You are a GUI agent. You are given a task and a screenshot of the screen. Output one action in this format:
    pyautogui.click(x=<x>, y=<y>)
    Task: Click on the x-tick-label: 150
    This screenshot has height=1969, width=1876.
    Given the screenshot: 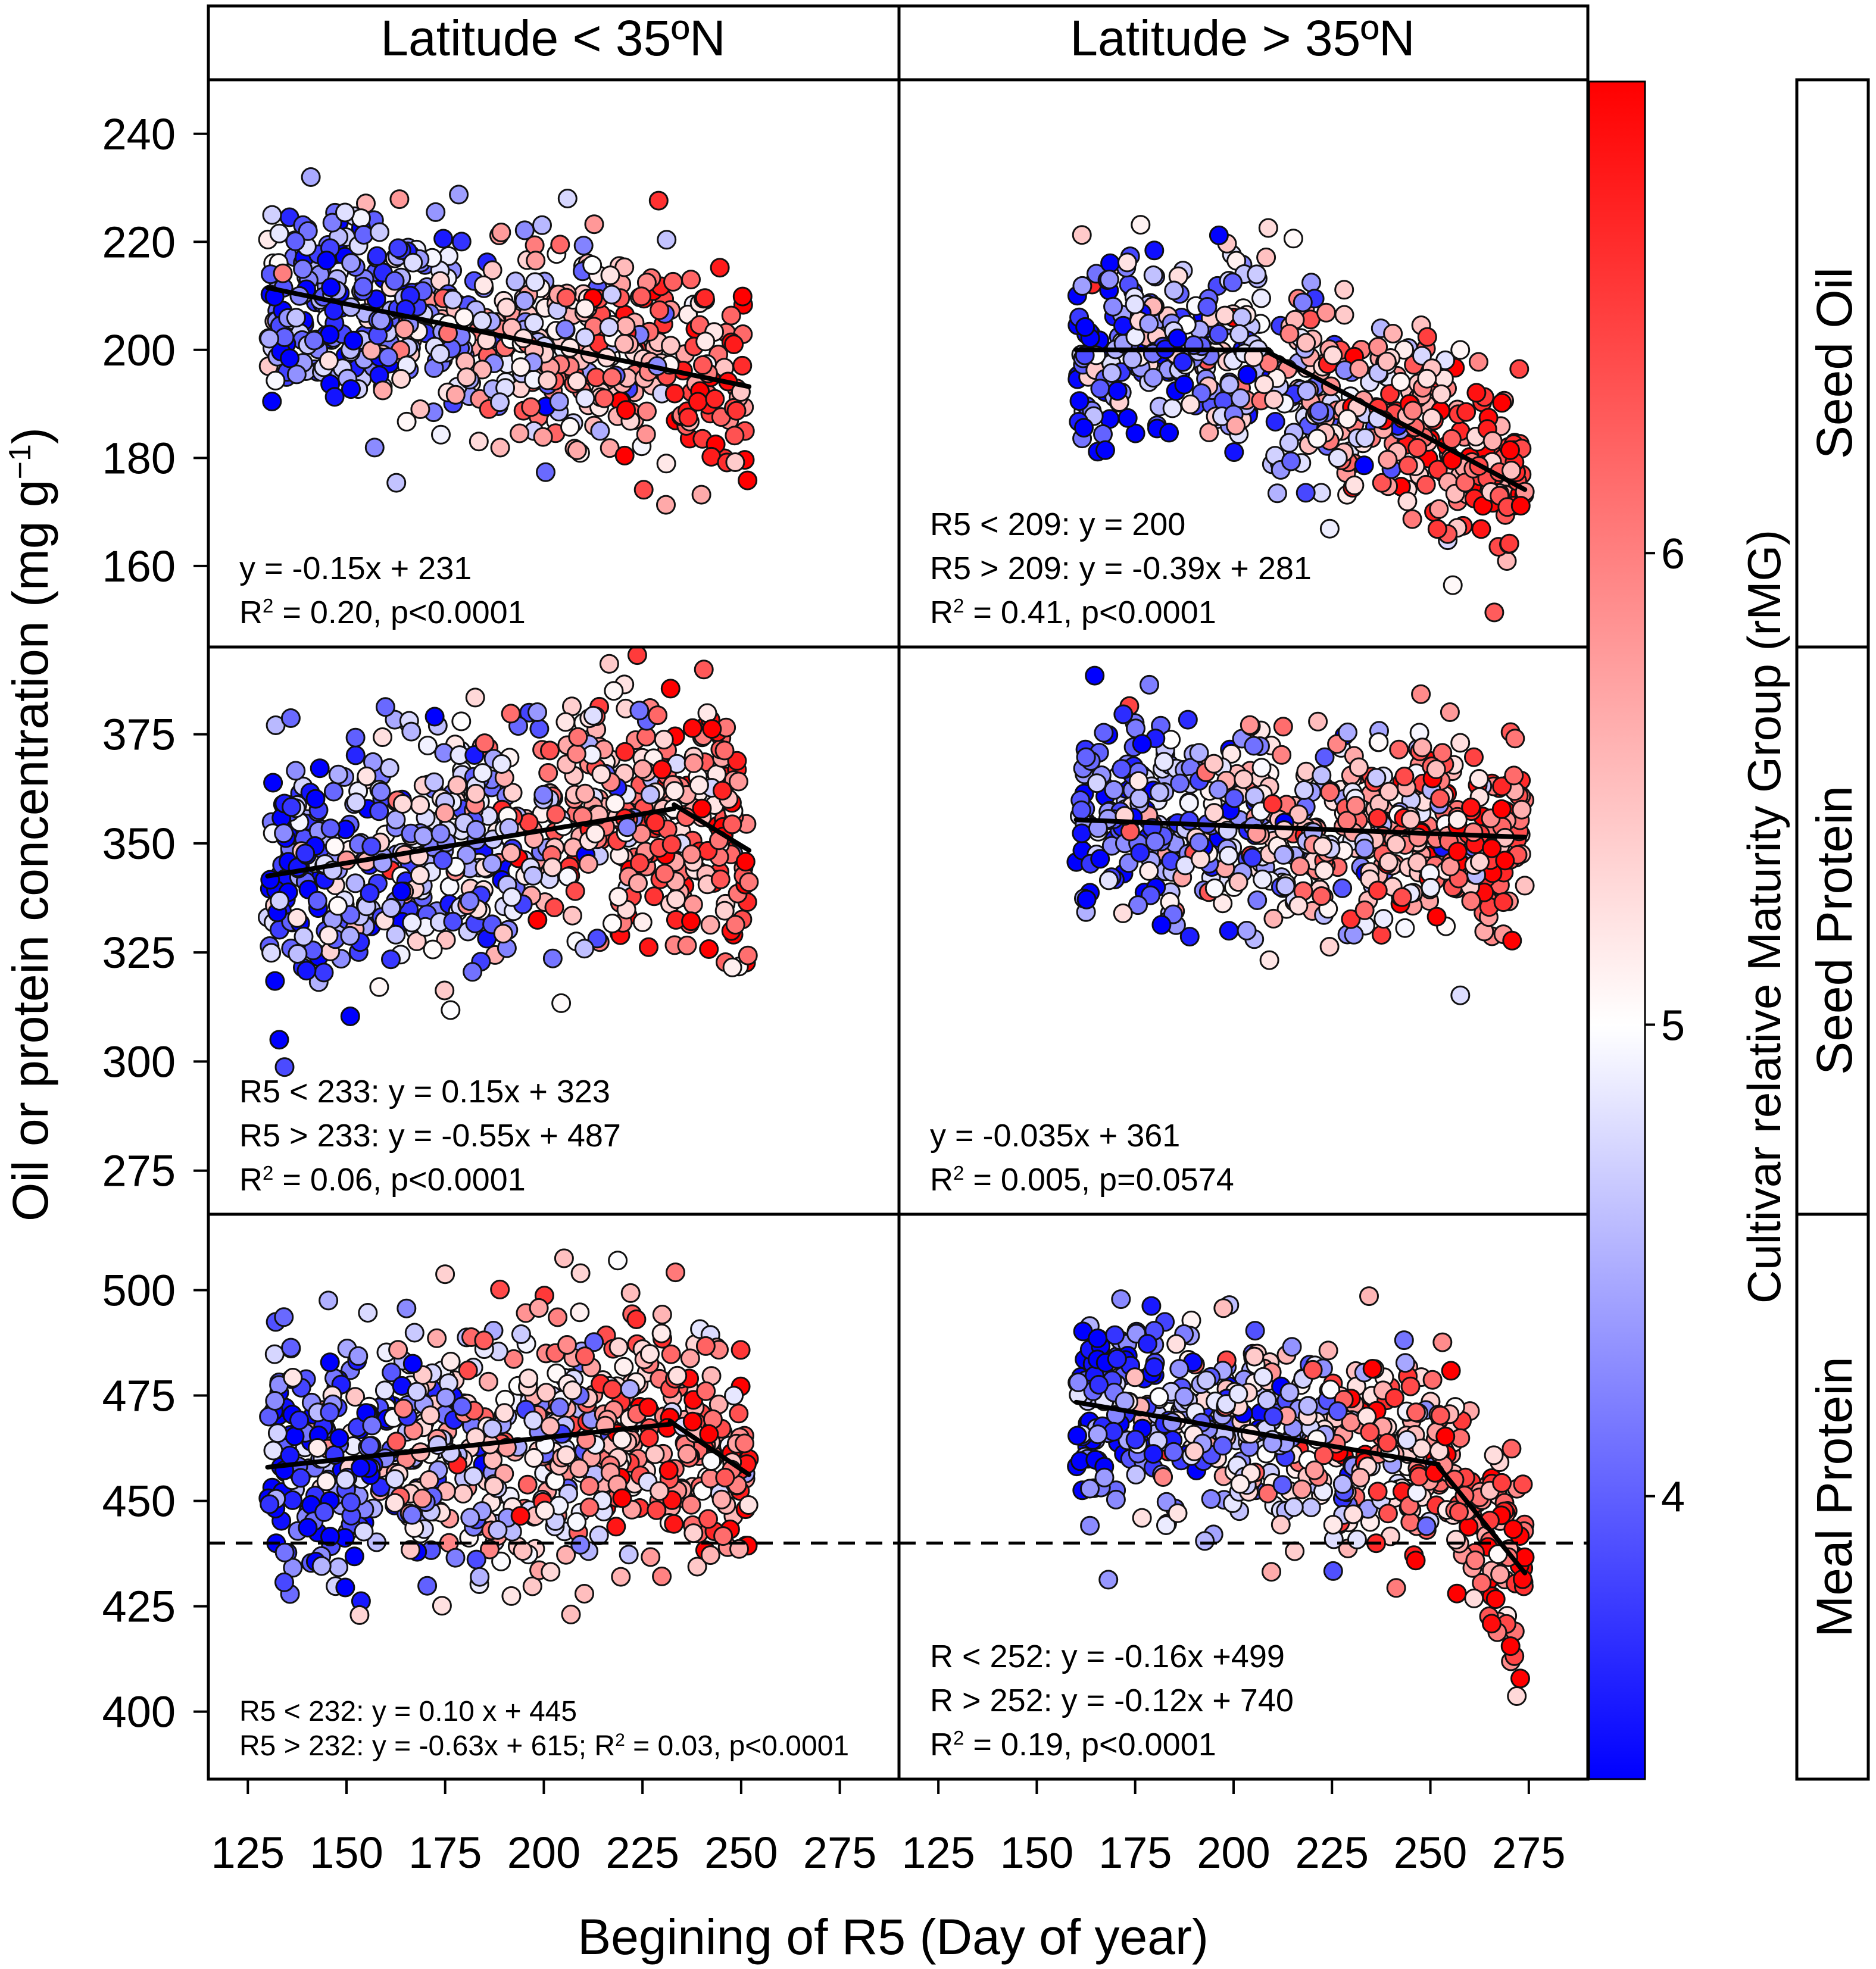 What is the action you would take?
    pyautogui.click(x=346, y=1852)
    